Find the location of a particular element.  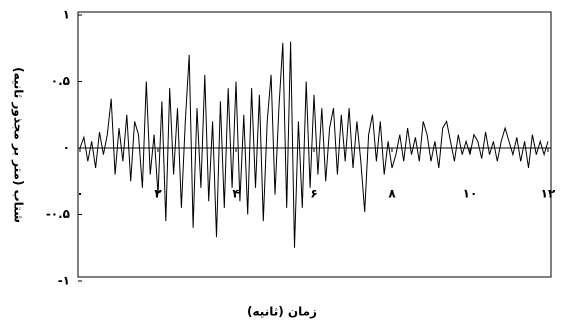

x-tick-label: ۱۰ is located at coordinates (470, 194).